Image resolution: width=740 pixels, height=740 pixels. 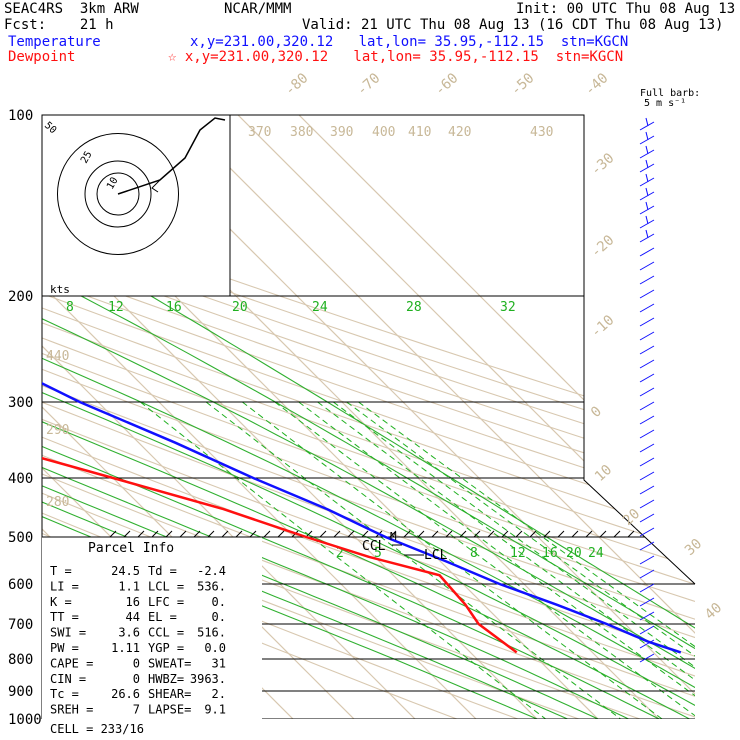 What do you see at coordinates (378, 553) in the screenshot?
I see `mixing-ratio-label-mid: 5` at bounding box center [378, 553].